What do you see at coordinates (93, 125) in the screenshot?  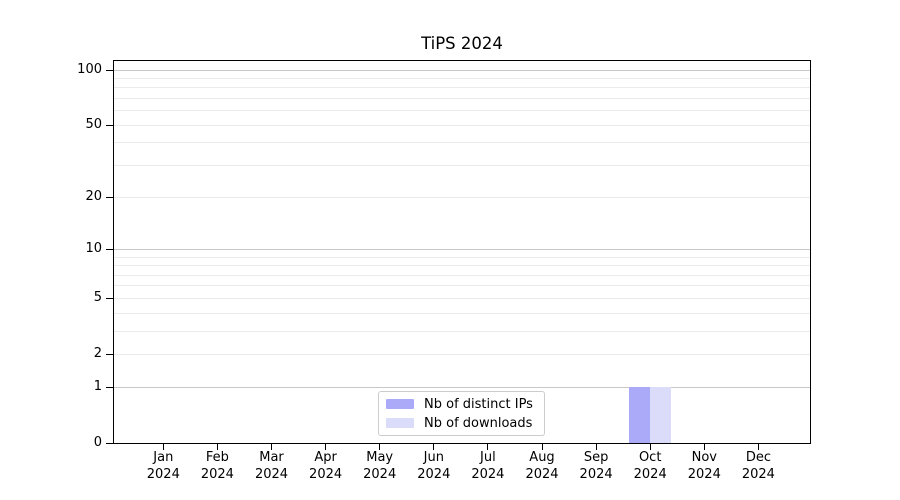 I see `y-axis-tick-label: 50` at bounding box center [93, 125].